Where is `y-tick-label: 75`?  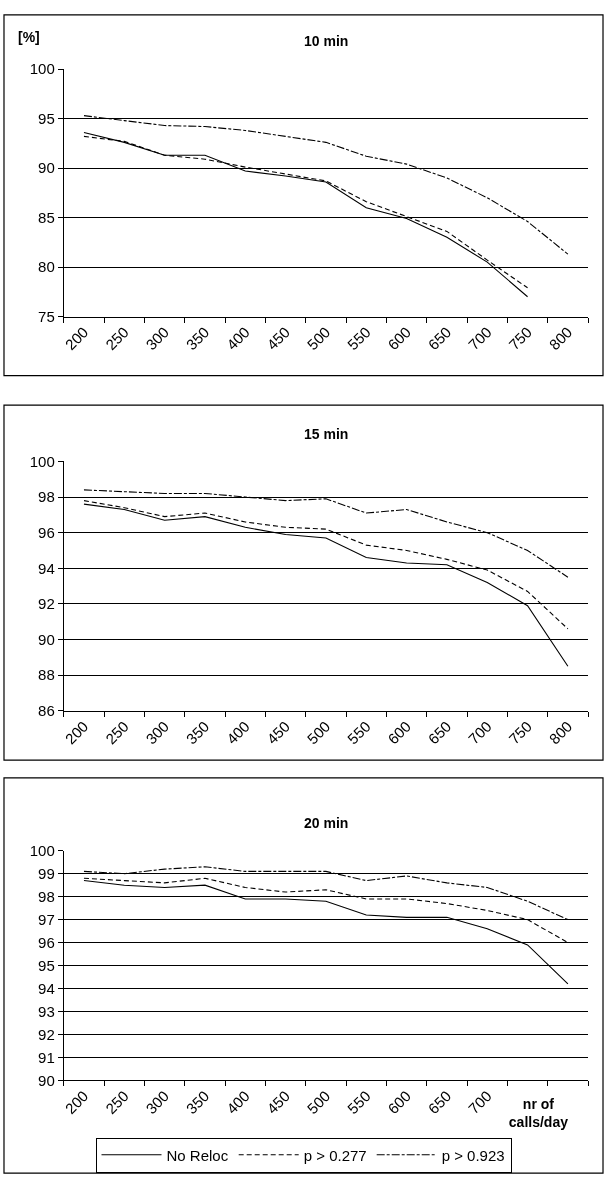 y-tick-label: 75 is located at coordinates (46, 316).